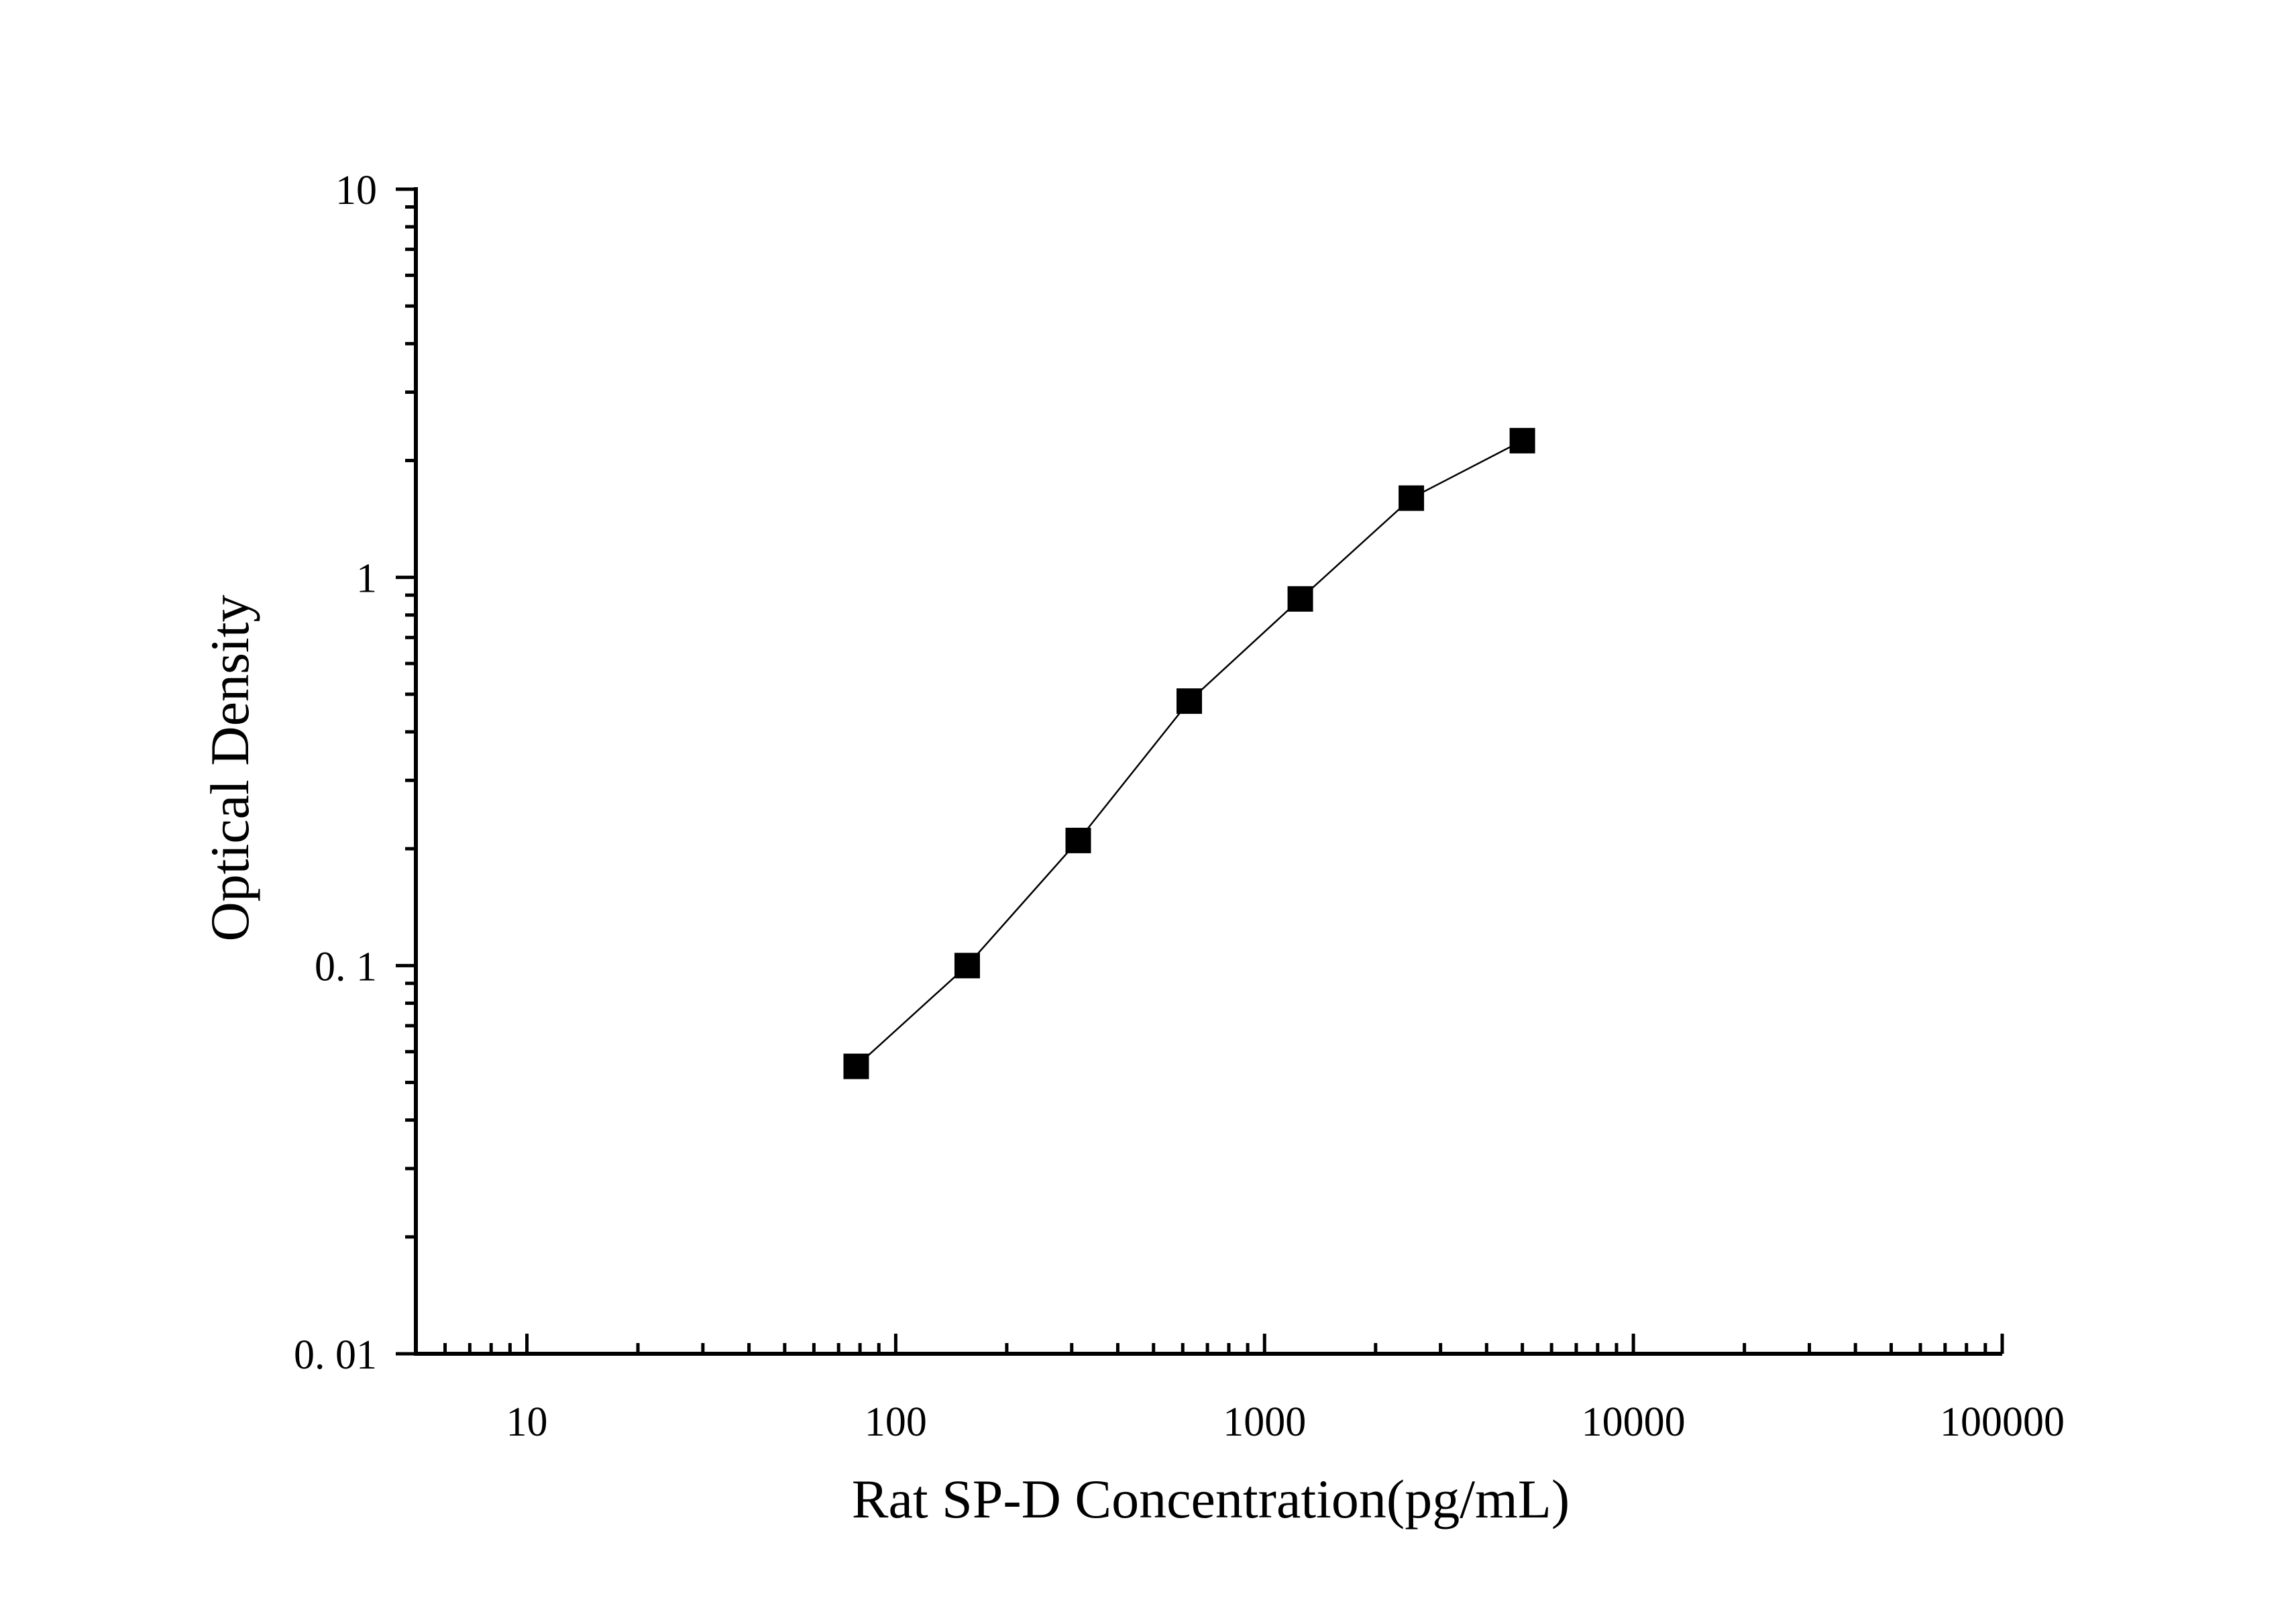  Describe the element at coordinates (336, 1355) in the screenshot. I see `y-tick-label: 0. 01` at that location.